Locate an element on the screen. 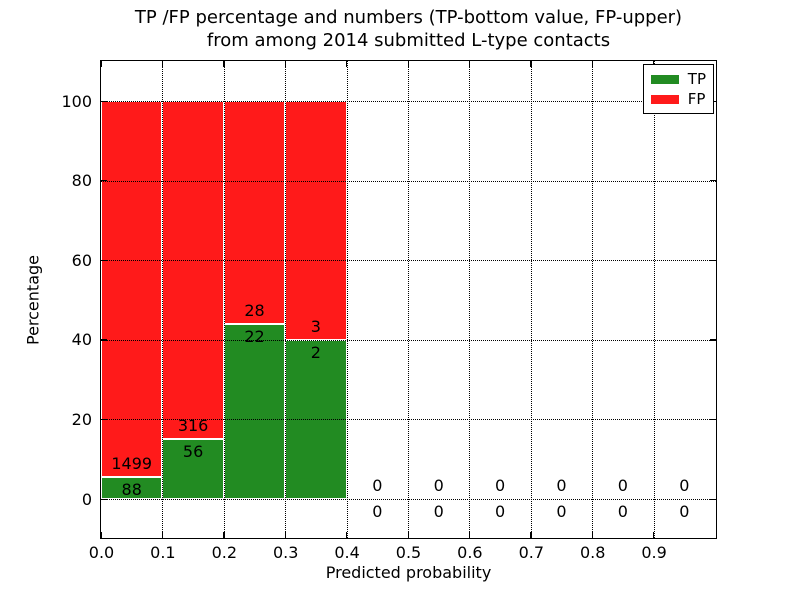 The image size is (800, 600). fp-count-label: 1499 is located at coordinates (132, 464).